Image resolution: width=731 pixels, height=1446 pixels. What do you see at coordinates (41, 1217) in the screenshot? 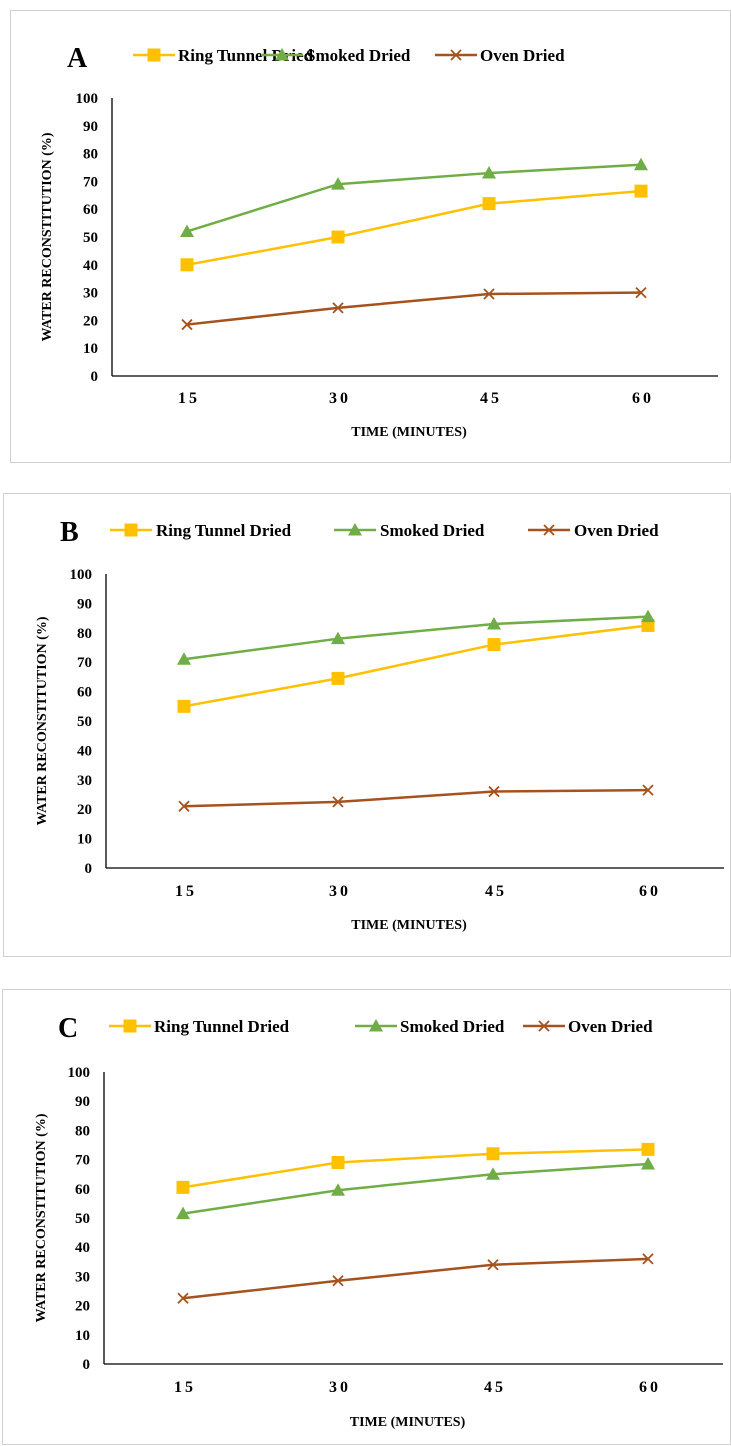
I see `y-axis-title: WATER RECONSTITUTION (%)` at bounding box center [41, 1217].